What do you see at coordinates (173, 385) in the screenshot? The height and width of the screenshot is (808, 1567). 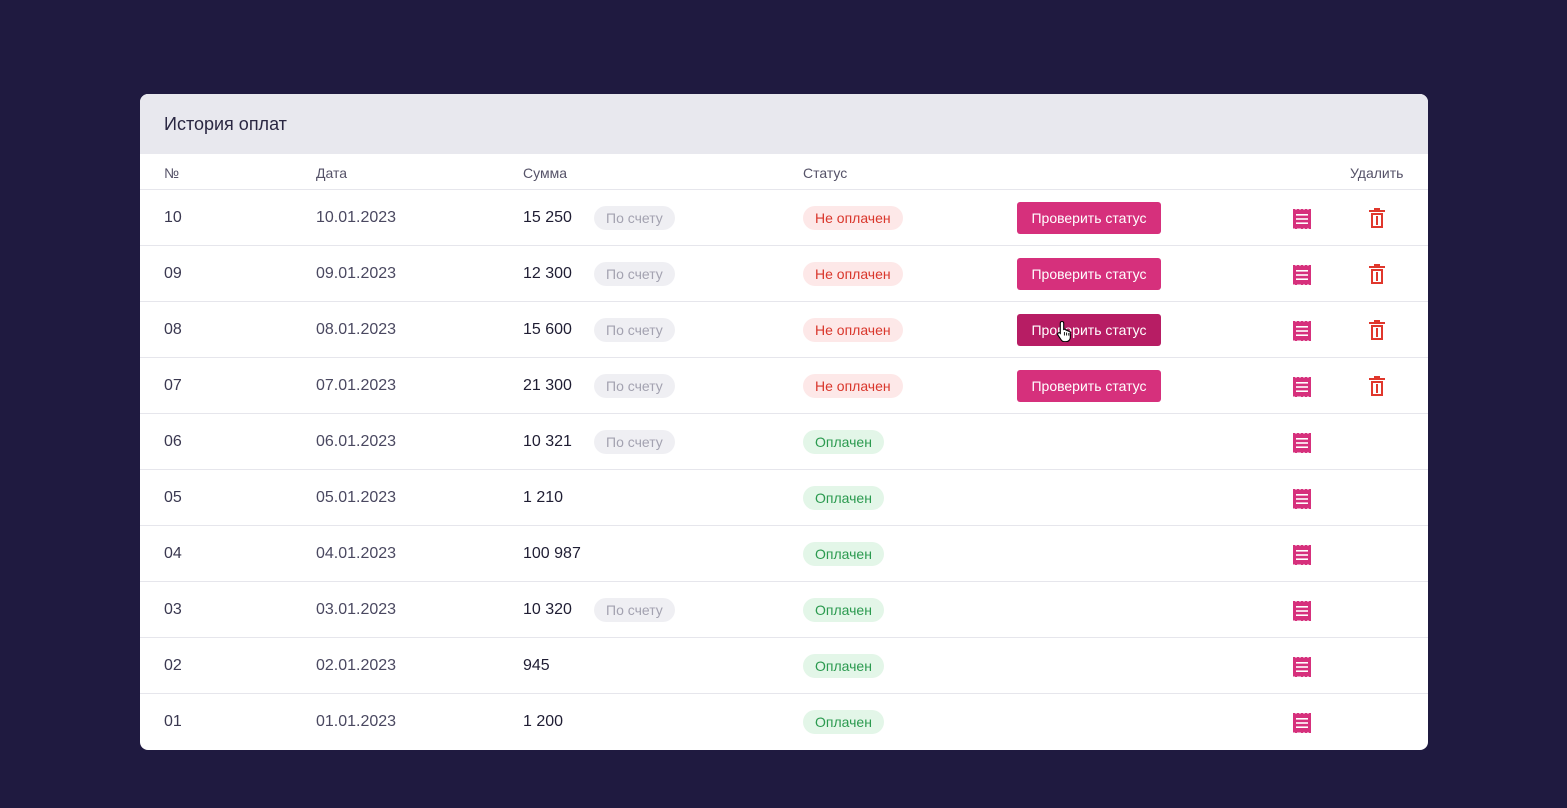 I see `row-number: 07` at bounding box center [173, 385].